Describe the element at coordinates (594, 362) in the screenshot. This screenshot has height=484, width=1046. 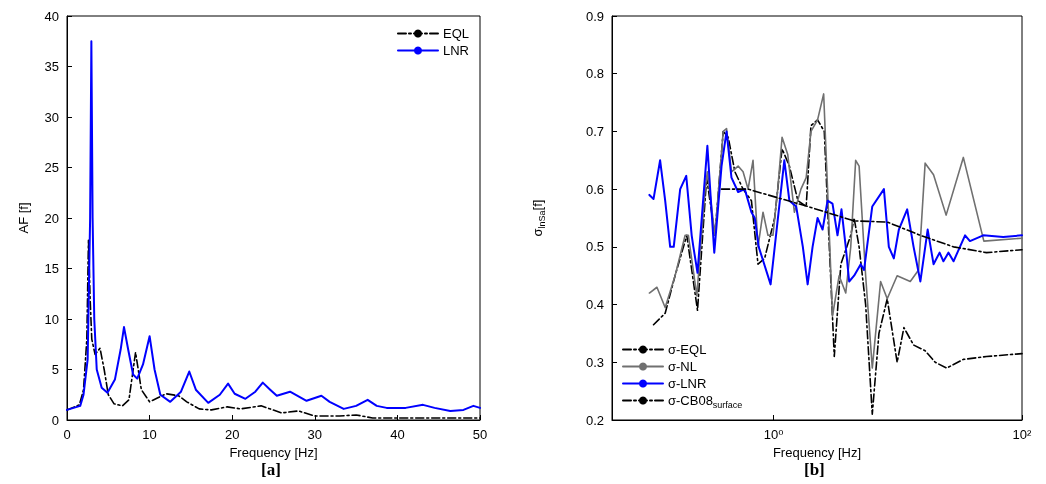
I see `y-tick-label: 0.3` at that location.